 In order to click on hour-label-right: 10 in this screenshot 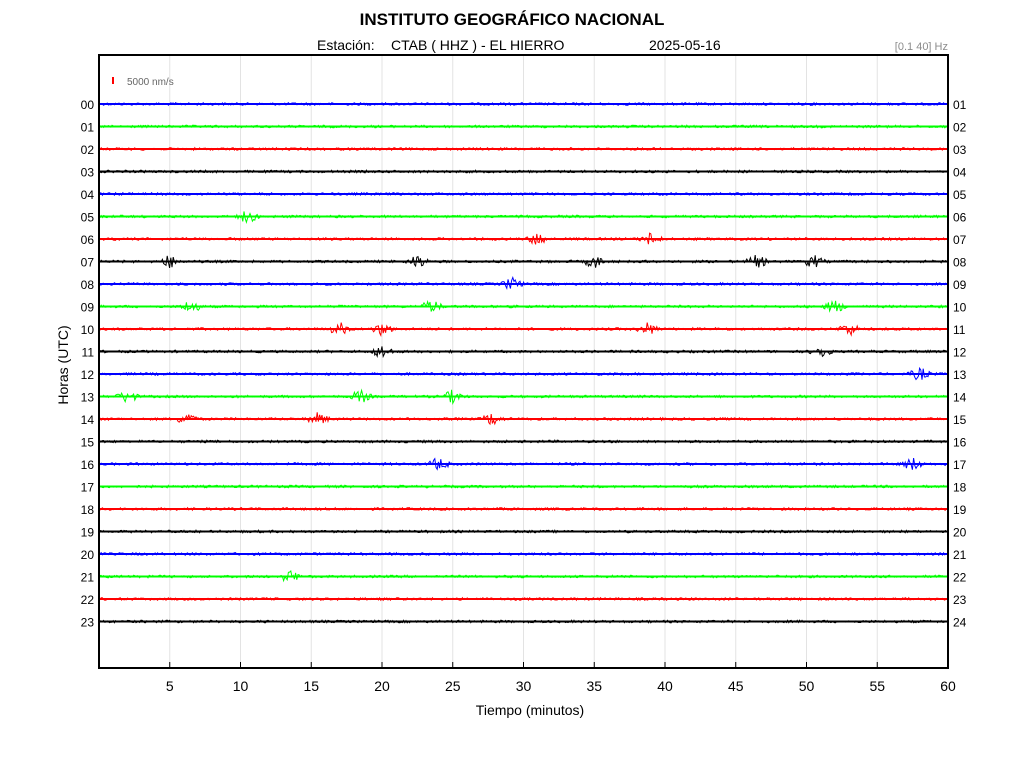, I will do `click(960, 308)`.